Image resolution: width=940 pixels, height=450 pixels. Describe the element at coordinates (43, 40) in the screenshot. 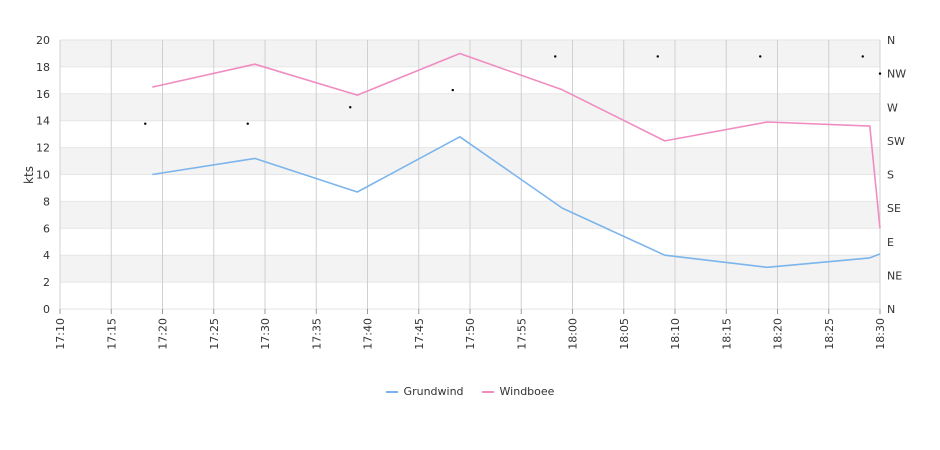

I see `y-tick-label: 20` at that location.